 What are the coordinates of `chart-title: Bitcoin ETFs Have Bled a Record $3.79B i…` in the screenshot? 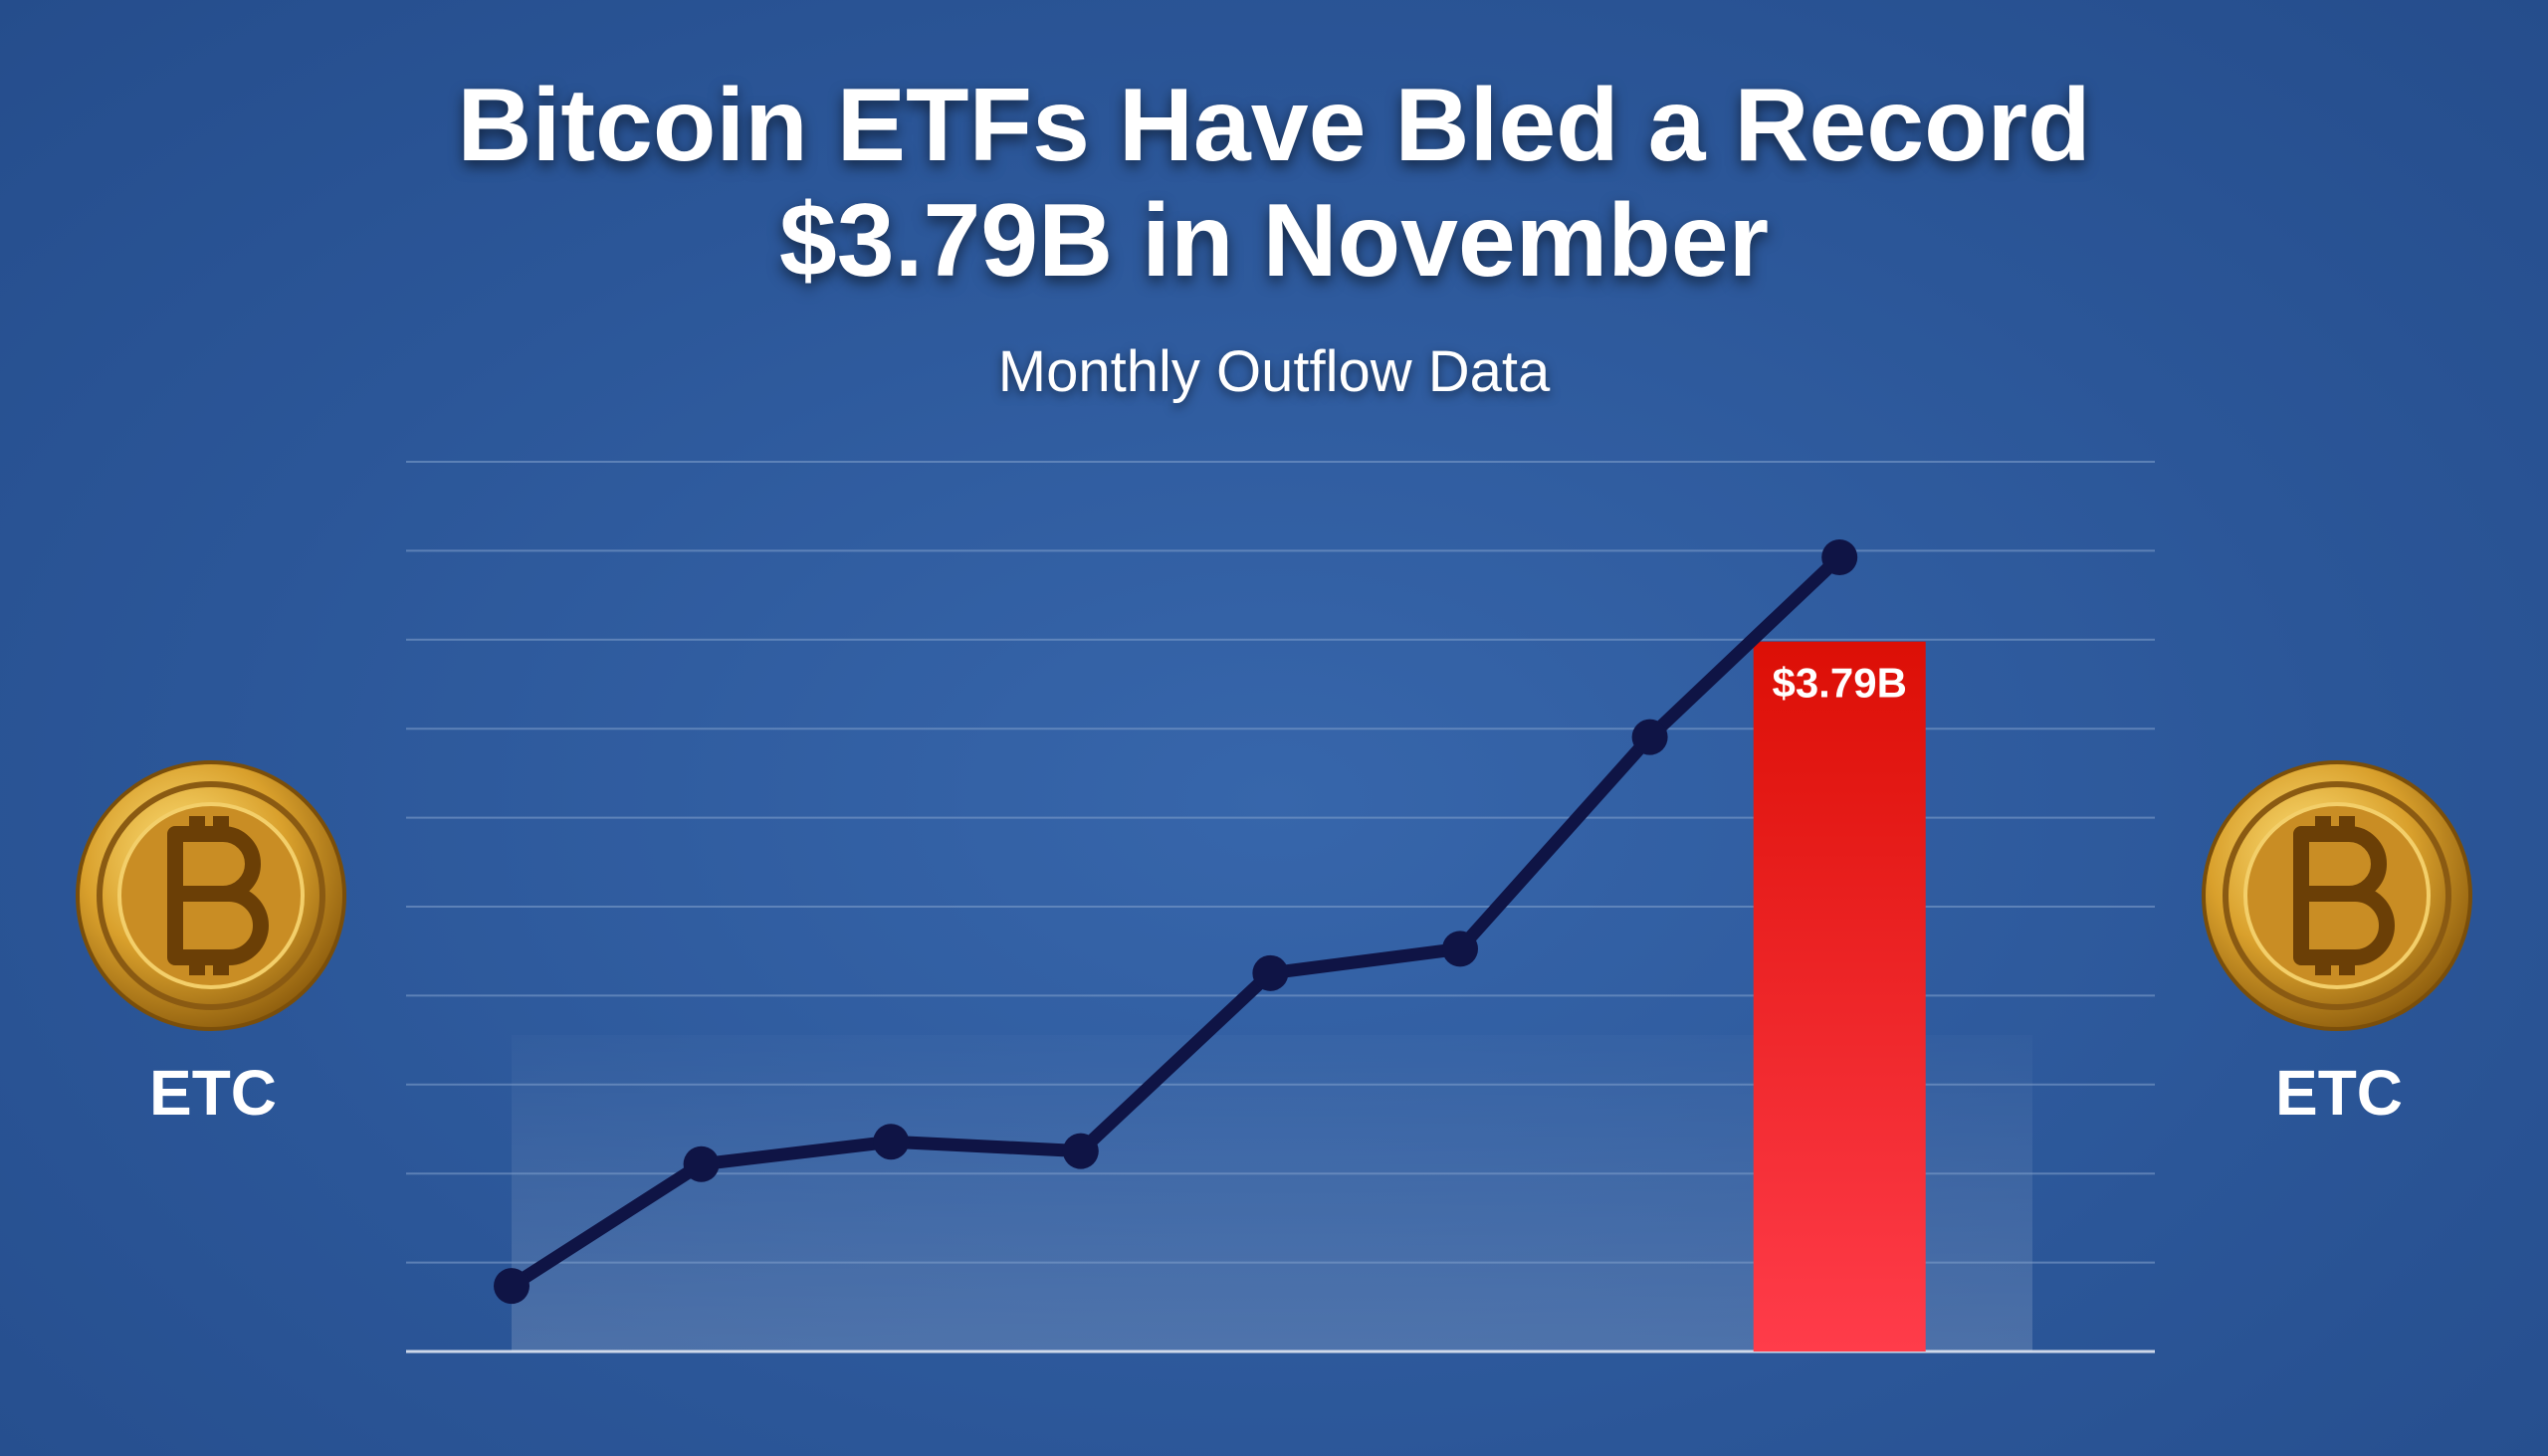 It's located at (1274, 183).